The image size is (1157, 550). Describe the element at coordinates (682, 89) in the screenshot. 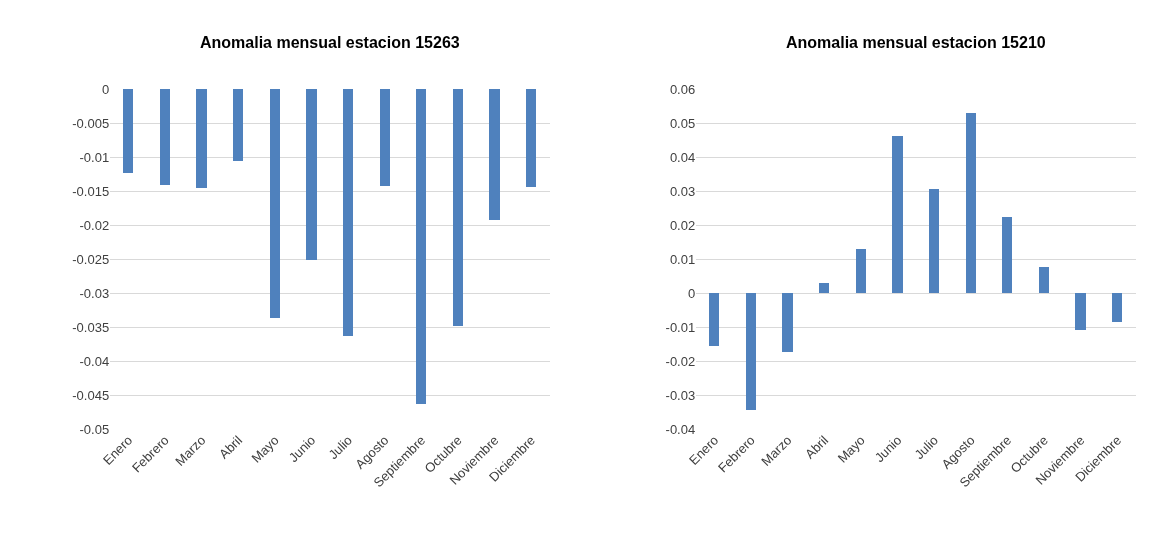

I see `y-tick-label: 0.06` at that location.